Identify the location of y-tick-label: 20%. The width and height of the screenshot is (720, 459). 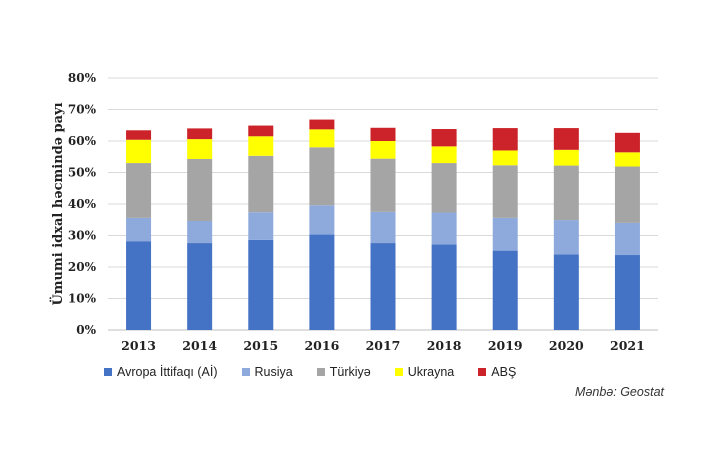
(82, 267).